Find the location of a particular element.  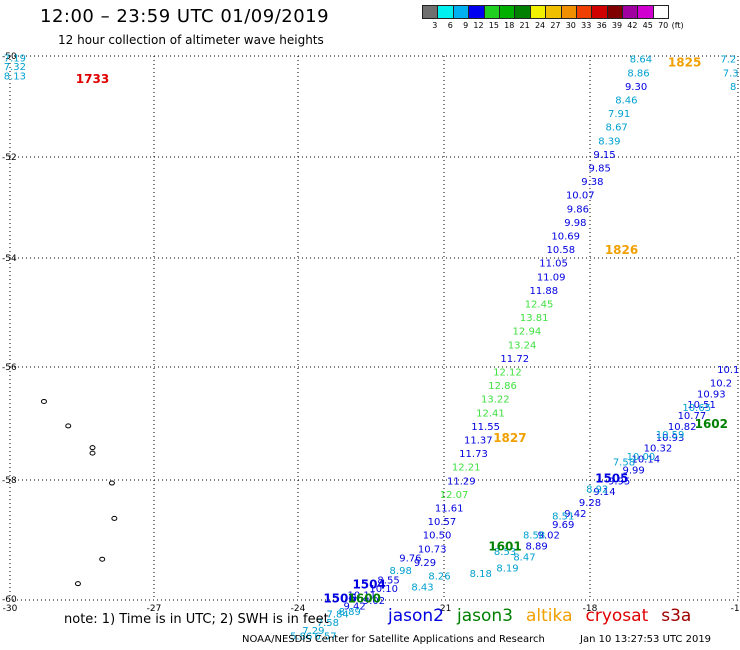

wave-height-label: 9.29 is located at coordinates (425, 563).